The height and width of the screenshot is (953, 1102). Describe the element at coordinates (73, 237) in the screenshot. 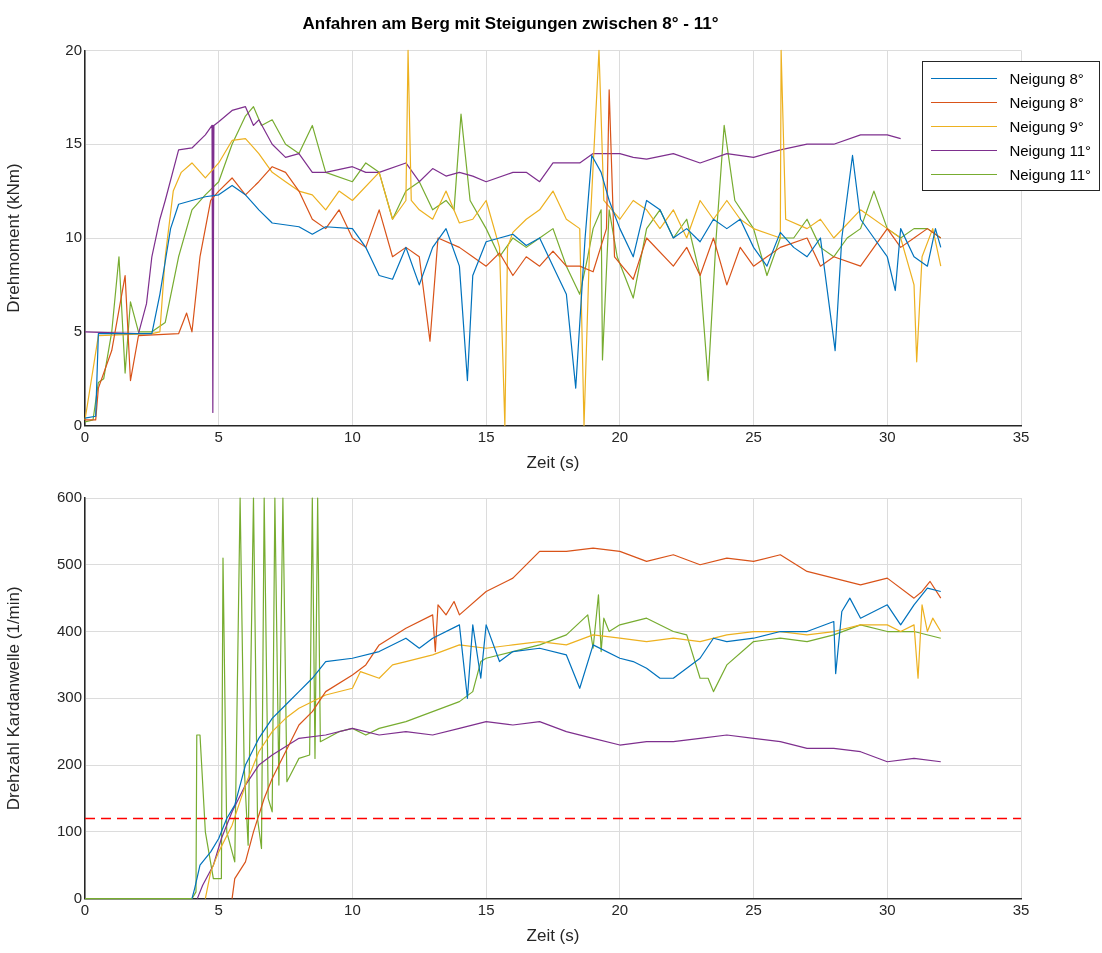

I see `y-tick-label: 10` at that location.